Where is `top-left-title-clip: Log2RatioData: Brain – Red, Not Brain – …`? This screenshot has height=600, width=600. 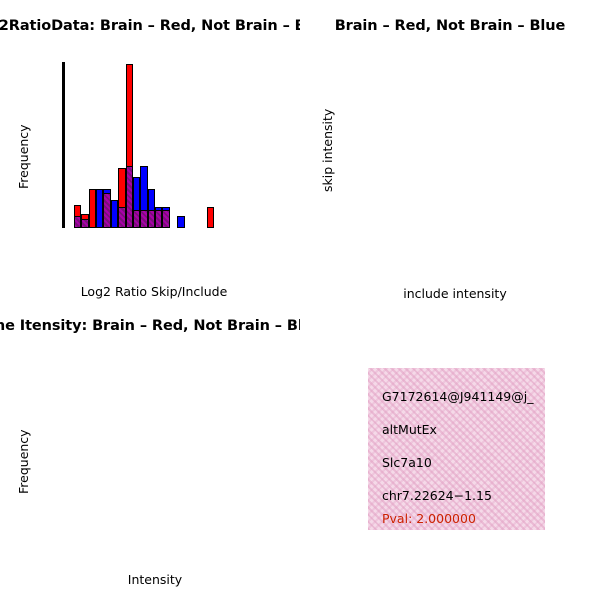
top-left-title-clip: Log2RatioData: Brain – Red, Not Brain – … is located at coordinates (150, 27).